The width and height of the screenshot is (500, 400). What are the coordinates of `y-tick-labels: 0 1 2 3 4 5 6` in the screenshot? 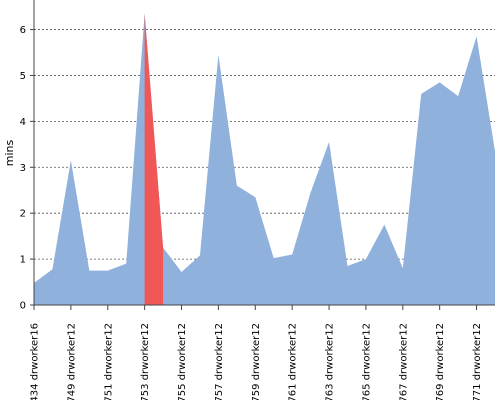 It's located at (23, 168).